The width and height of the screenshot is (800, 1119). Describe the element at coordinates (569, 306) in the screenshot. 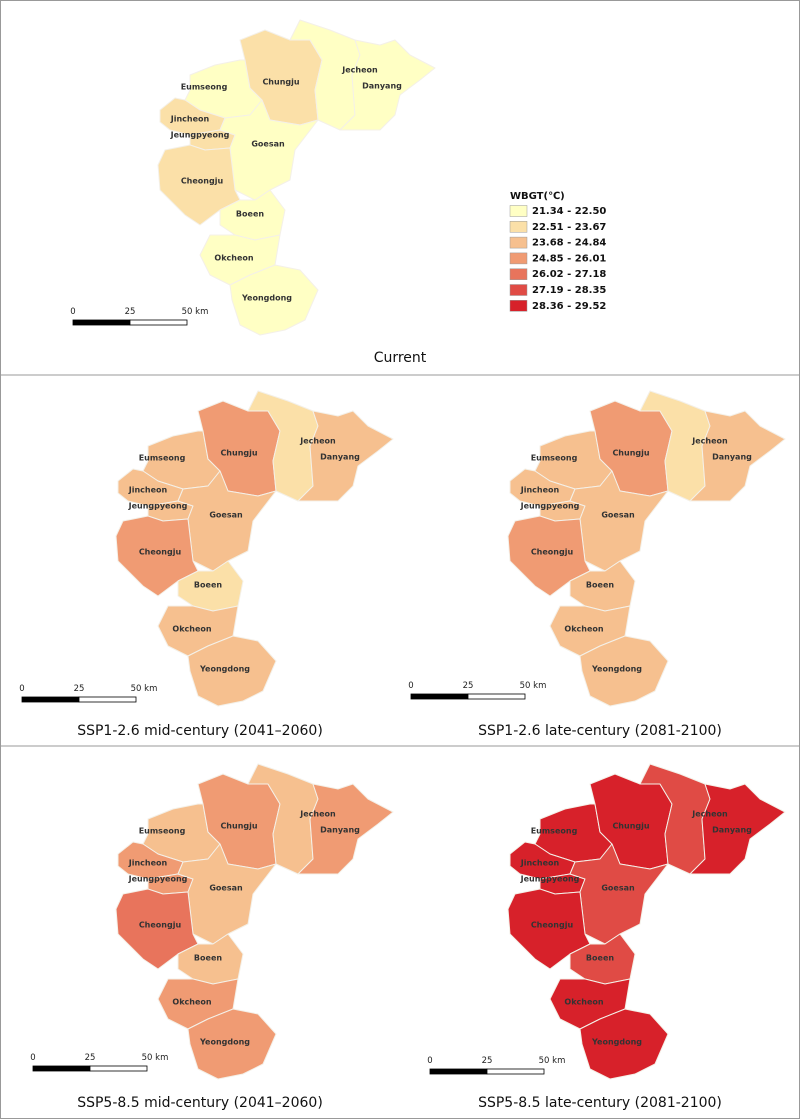

I see `legend-label: 28.36 - 29.52` at that location.